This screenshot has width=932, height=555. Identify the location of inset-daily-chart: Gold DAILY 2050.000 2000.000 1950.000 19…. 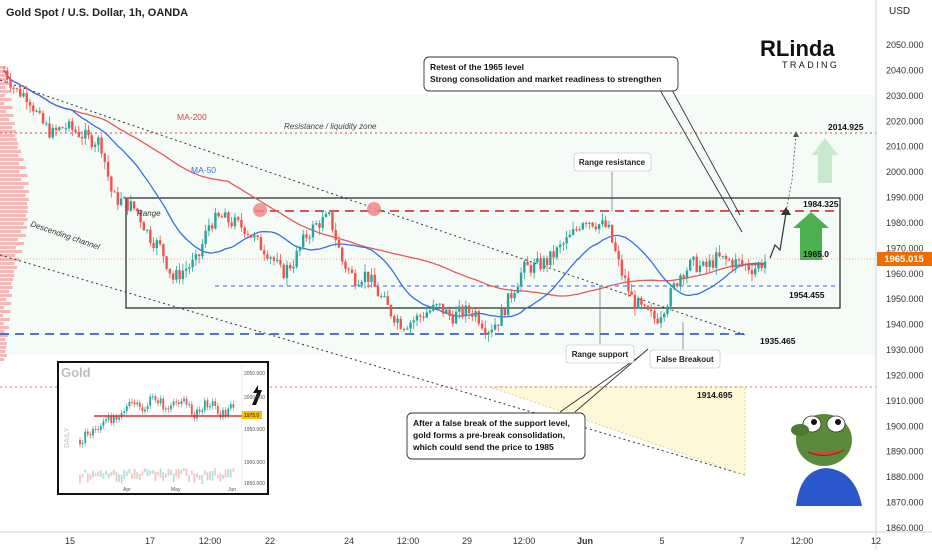
(163, 428).